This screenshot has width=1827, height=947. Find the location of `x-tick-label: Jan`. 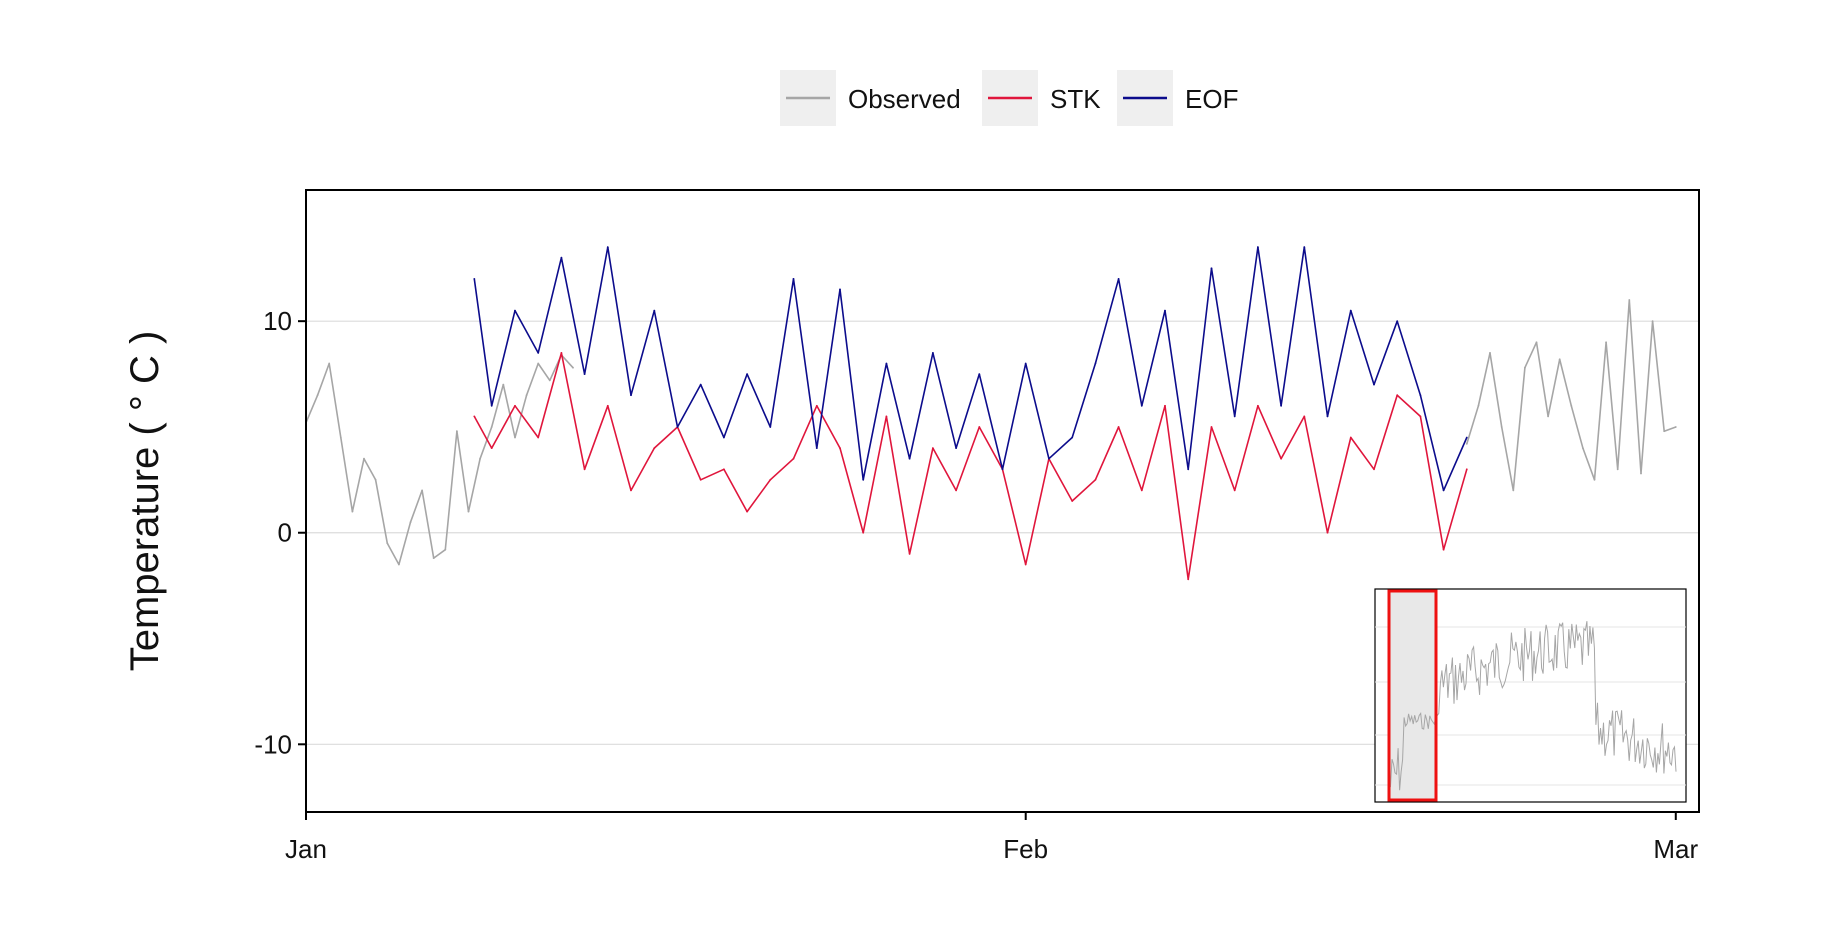

x-tick-label: Jan is located at coordinates (306, 849).